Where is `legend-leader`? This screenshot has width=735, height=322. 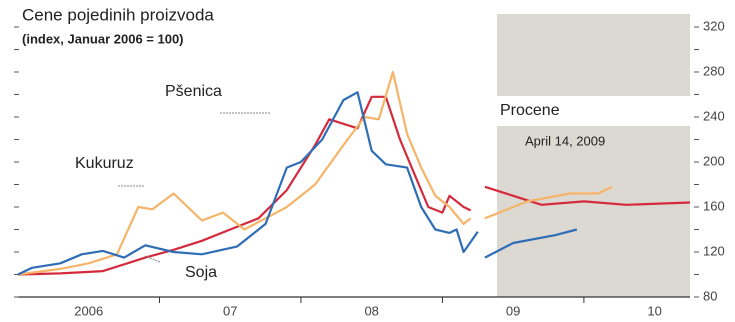 legend-leader is located at coordinates (152, 259).